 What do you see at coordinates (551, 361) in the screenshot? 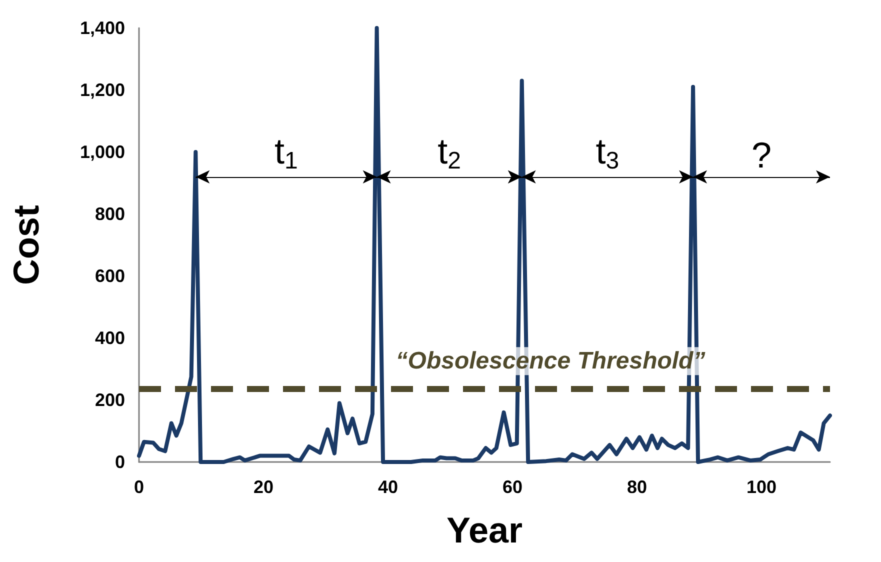
I see `ref-line-label: “Obsolescence Threshold”` at bounding box center [551, 361].